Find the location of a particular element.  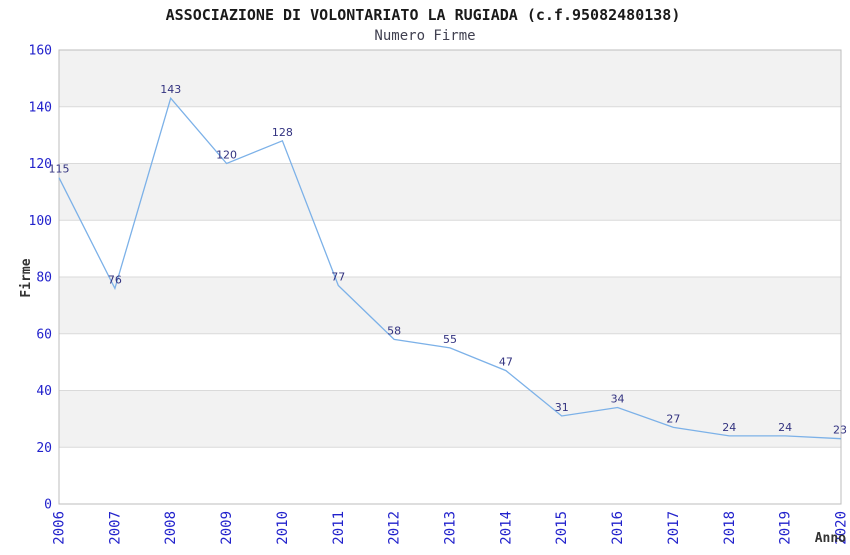

x-tick-label: 2018 is located at coordinates (730, 528).